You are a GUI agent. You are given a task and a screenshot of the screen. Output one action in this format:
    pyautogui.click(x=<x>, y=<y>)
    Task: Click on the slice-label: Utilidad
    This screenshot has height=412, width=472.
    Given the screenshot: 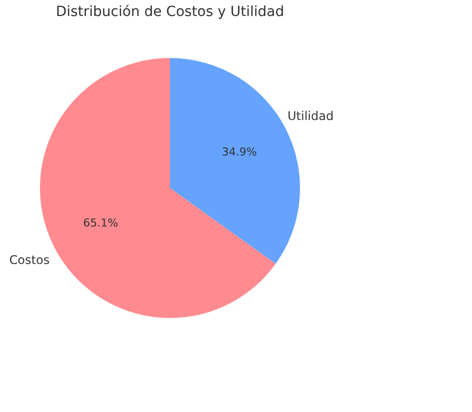 What is the action you would take?
    pyautogui.click(x=311, y=115)
    